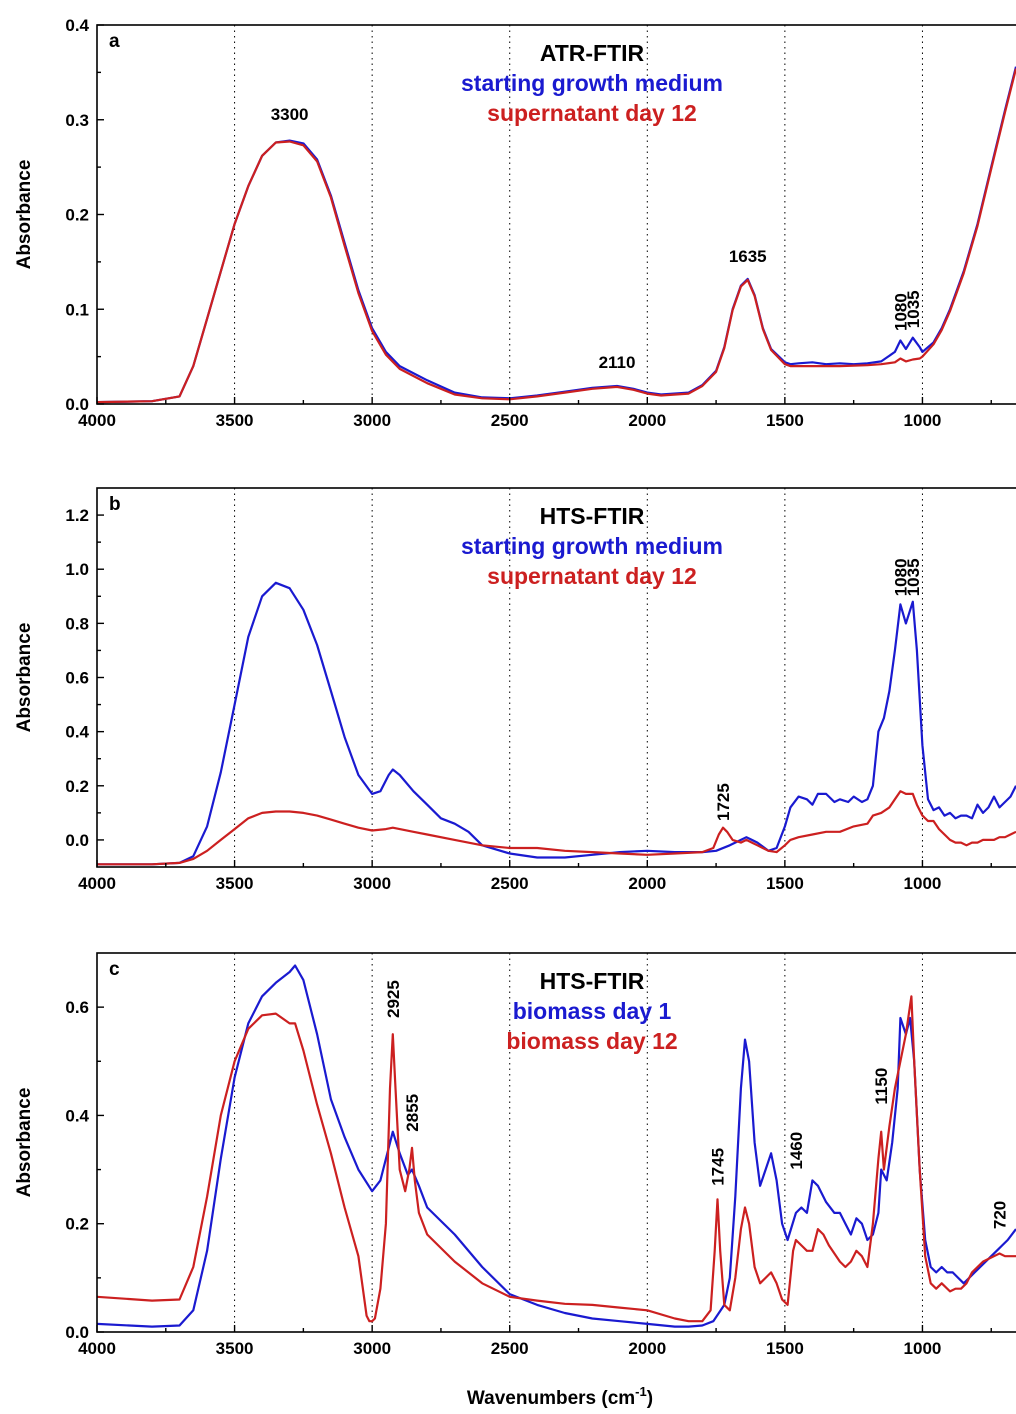  I want to click on peak-label-2110: 2110, so click(617, 362).